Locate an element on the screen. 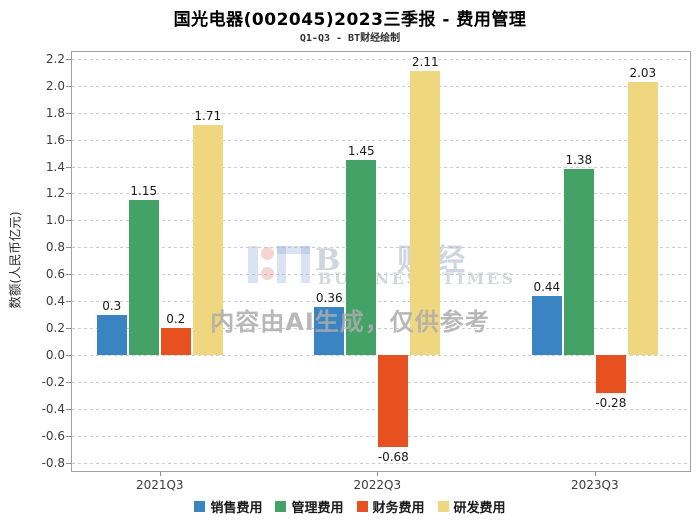 This screenshot has height=524, width=700. legend-item-研发费用: 研发费用 is located at coordinates (471, 506).